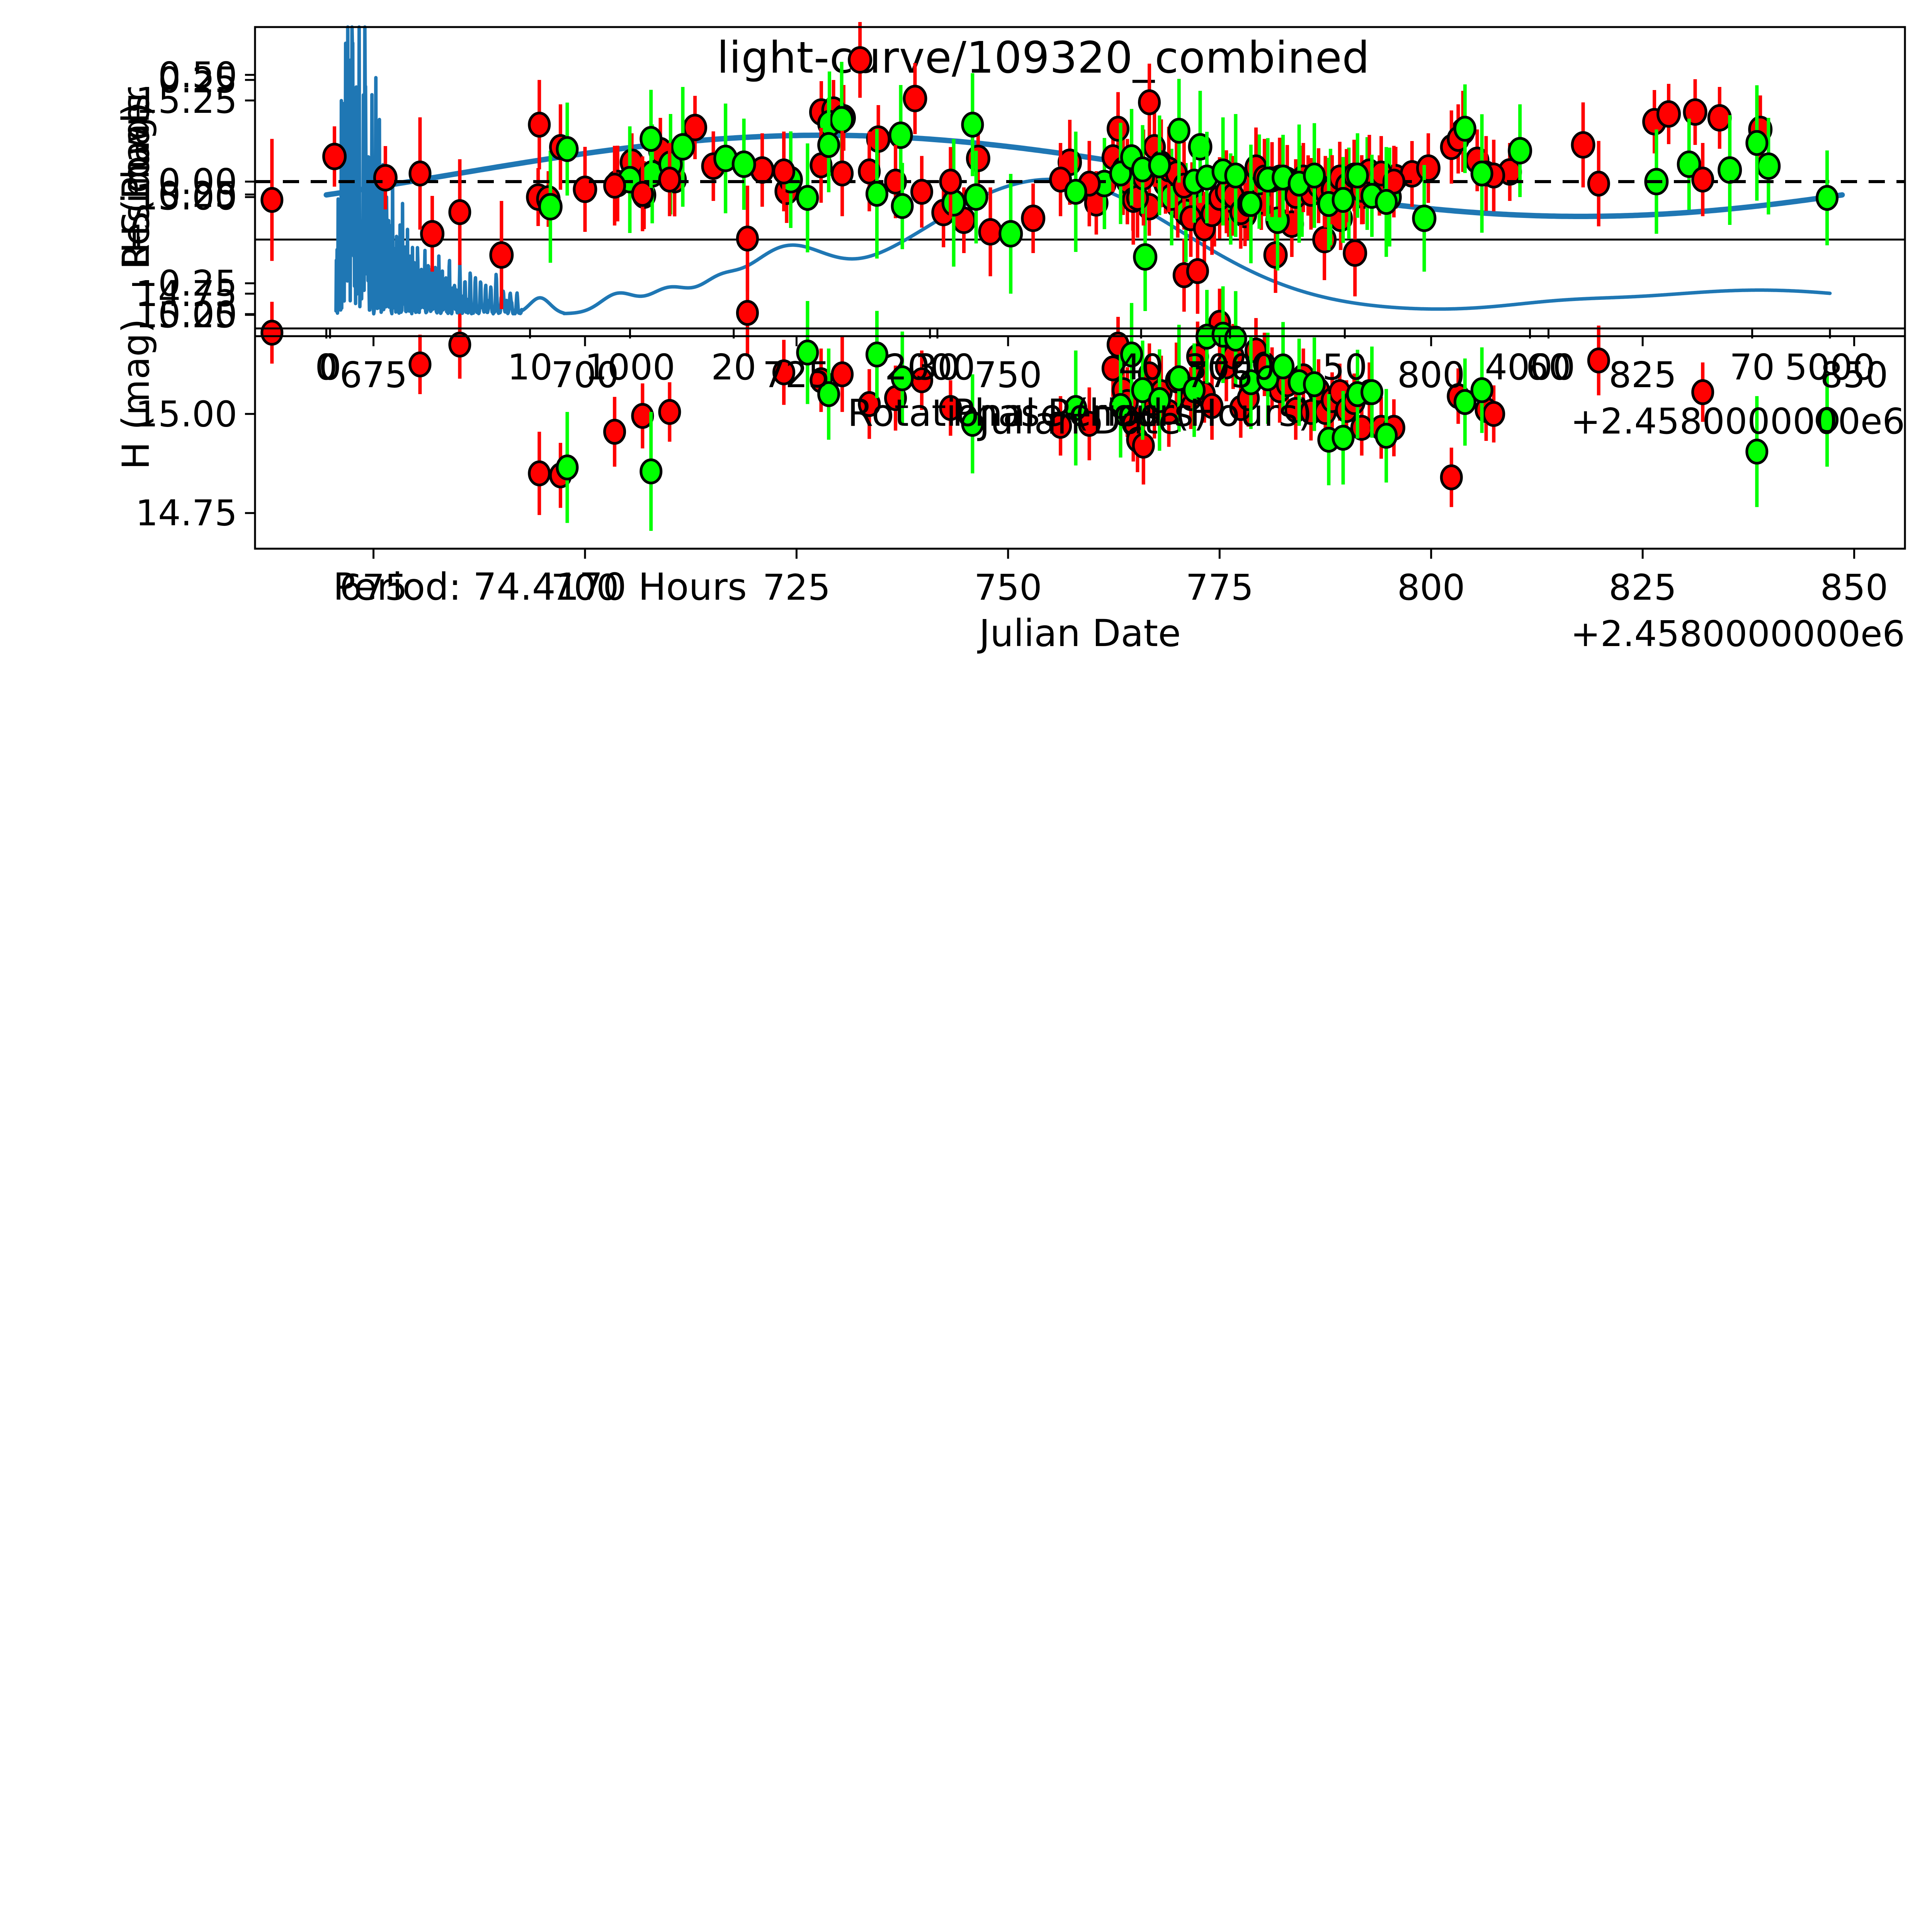 The image size is (1932, 1932). I want to click on x-axis-label: Phase (hours), so click(1080, 413).